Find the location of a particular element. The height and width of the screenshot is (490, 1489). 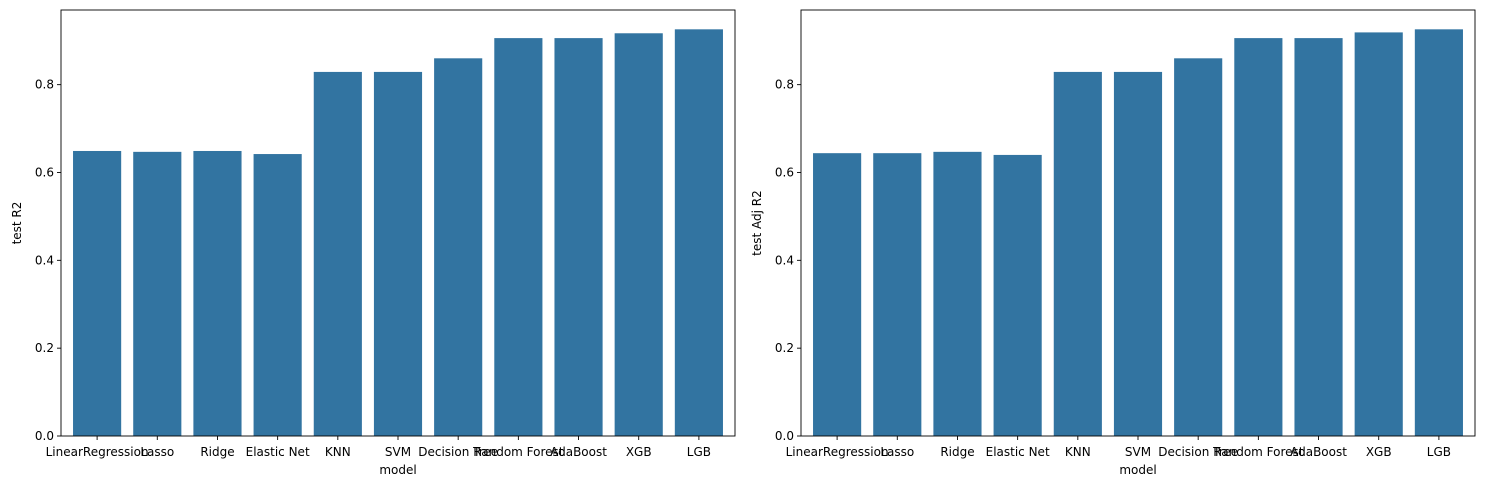

y-axis-label: test R2 is located at coordinates (17, 223).